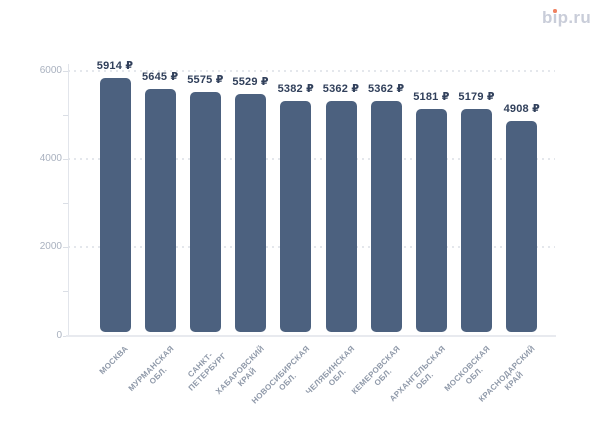 The width and height of the screenshot is (600, 427). Describe the element at coordinates (431, 97) in the screenshot. I see `bar-value-label: 5181 ₽` at that location.